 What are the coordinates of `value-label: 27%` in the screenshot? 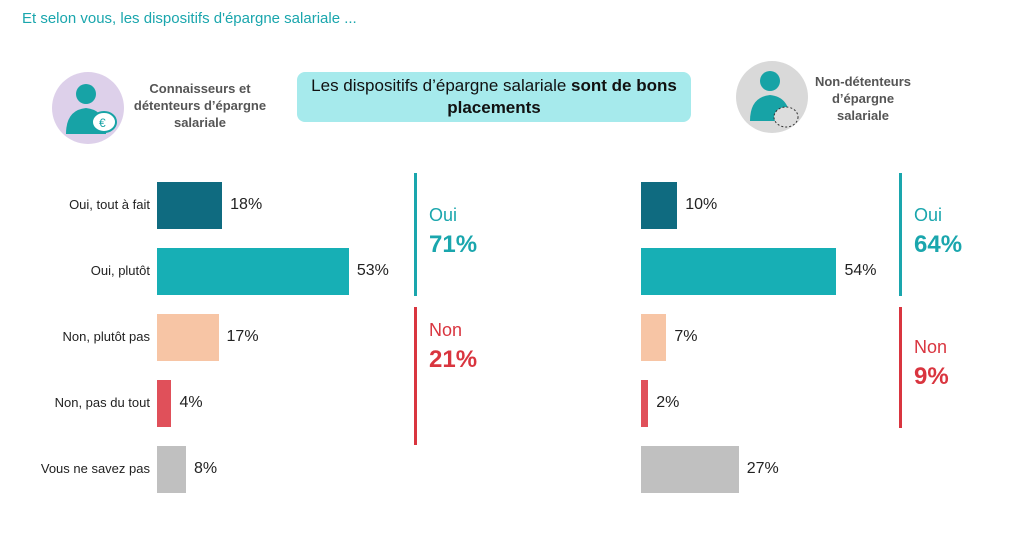 It's located at (762, 468).